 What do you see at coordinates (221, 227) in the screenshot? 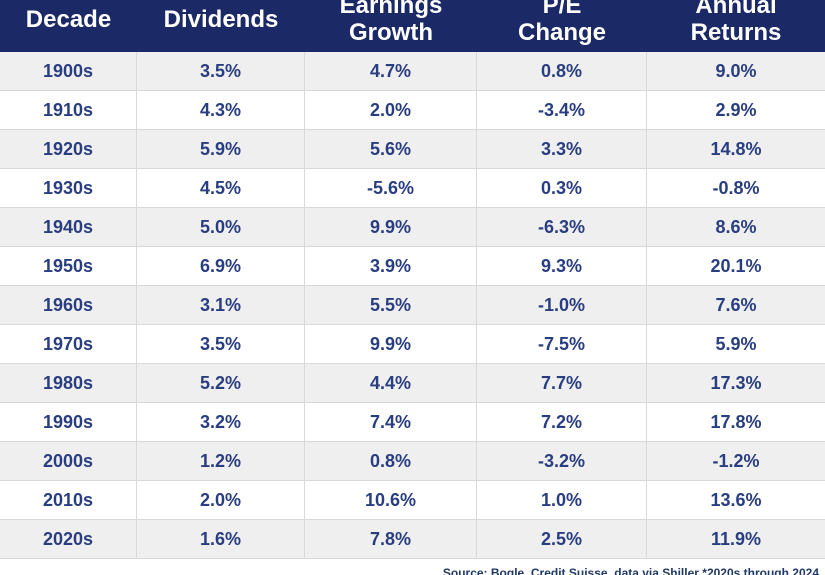
I see `value-cell: 5.0%` at bounding box center [221, 227].